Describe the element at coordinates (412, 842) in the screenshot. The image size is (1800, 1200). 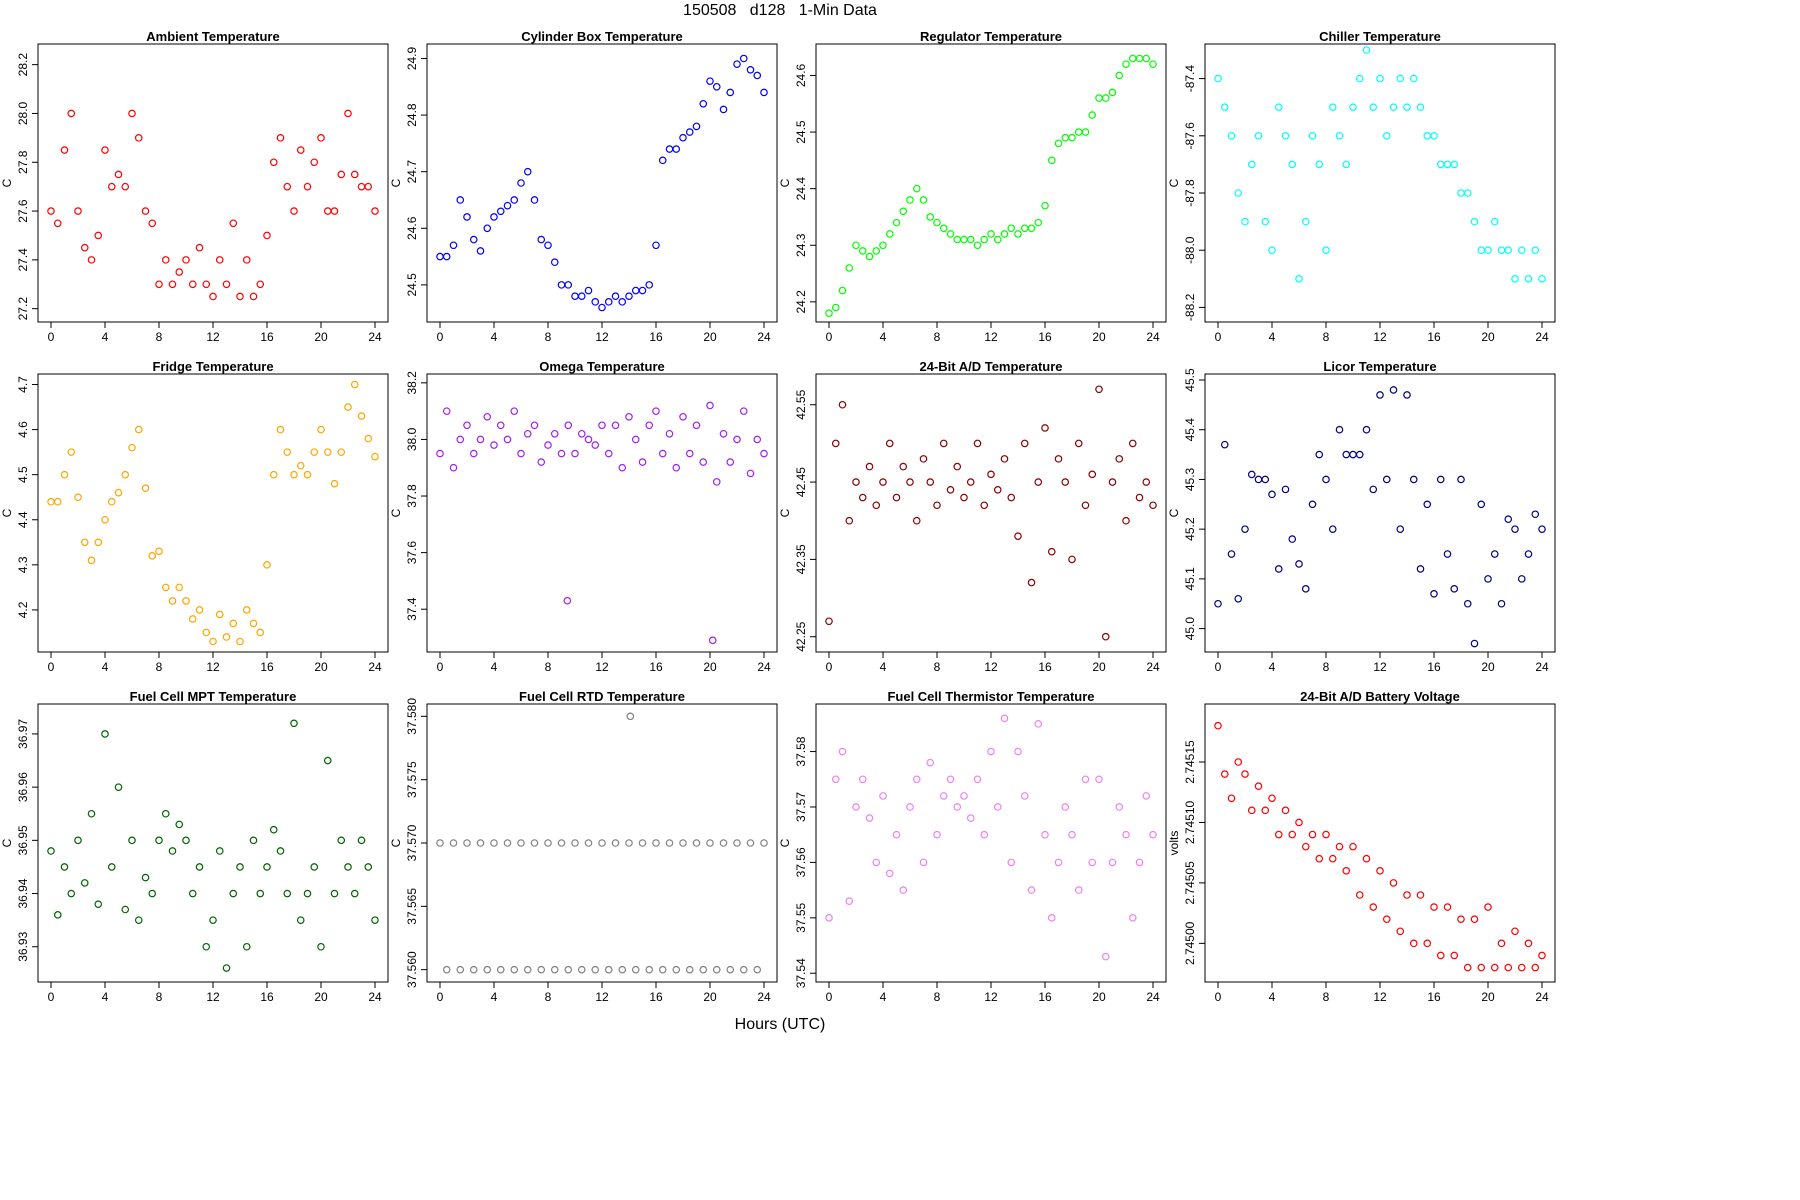
I see `y-tick-label: 37.570` at that location.